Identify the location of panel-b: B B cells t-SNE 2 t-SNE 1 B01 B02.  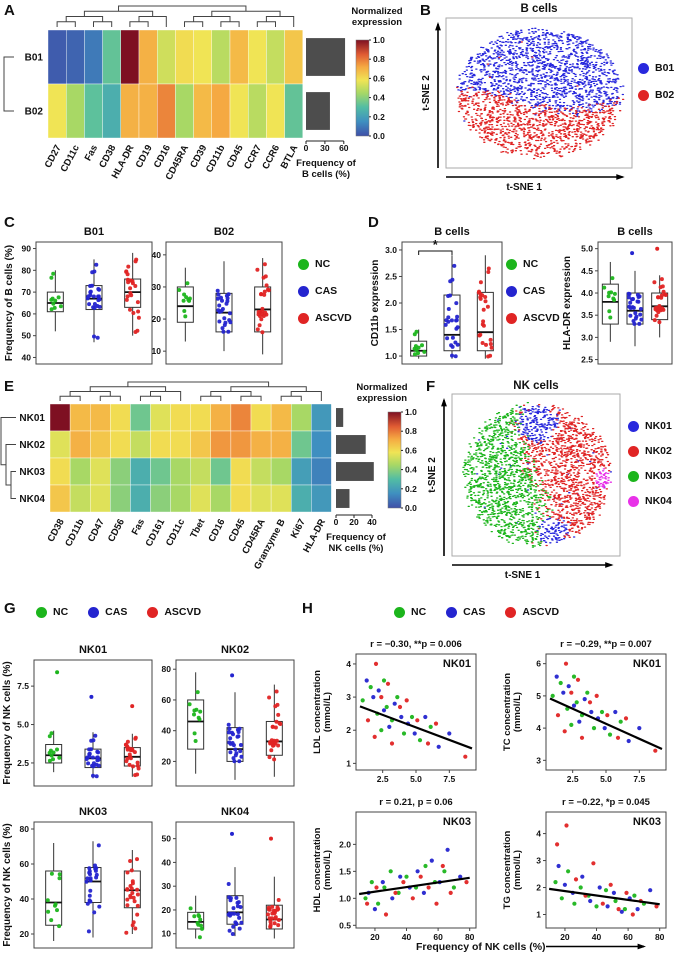
(546, 104).